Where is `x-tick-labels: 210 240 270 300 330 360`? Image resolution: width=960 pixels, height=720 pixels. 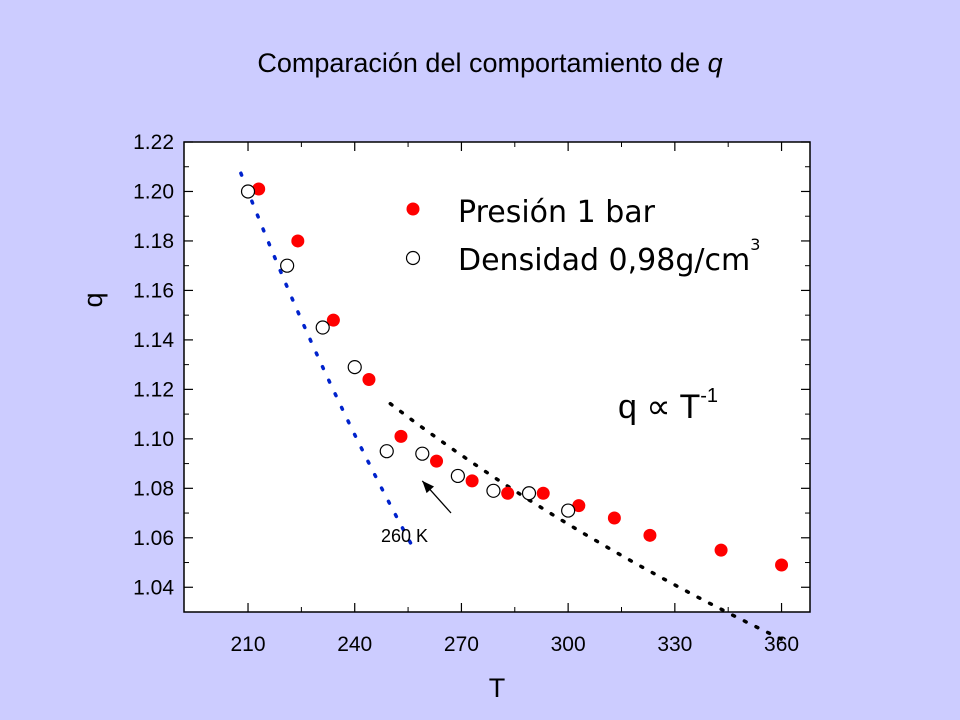 x-tick-labels: 210 240 270 300 330 360 is located at coordinates (514, 644).